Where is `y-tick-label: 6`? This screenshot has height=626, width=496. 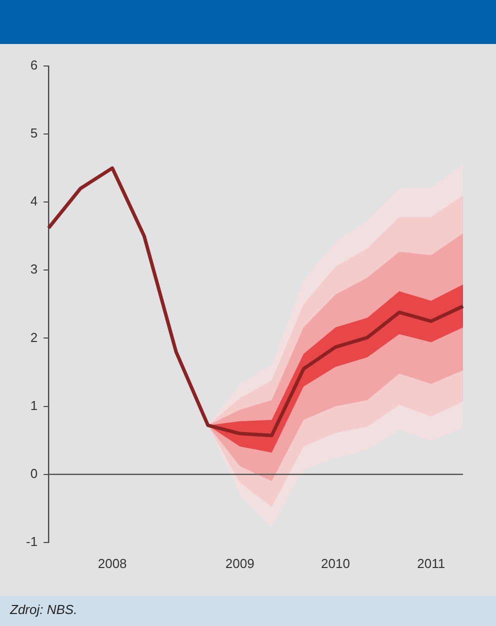 y-tick-label: 6 is located at coordinates (34, 65).